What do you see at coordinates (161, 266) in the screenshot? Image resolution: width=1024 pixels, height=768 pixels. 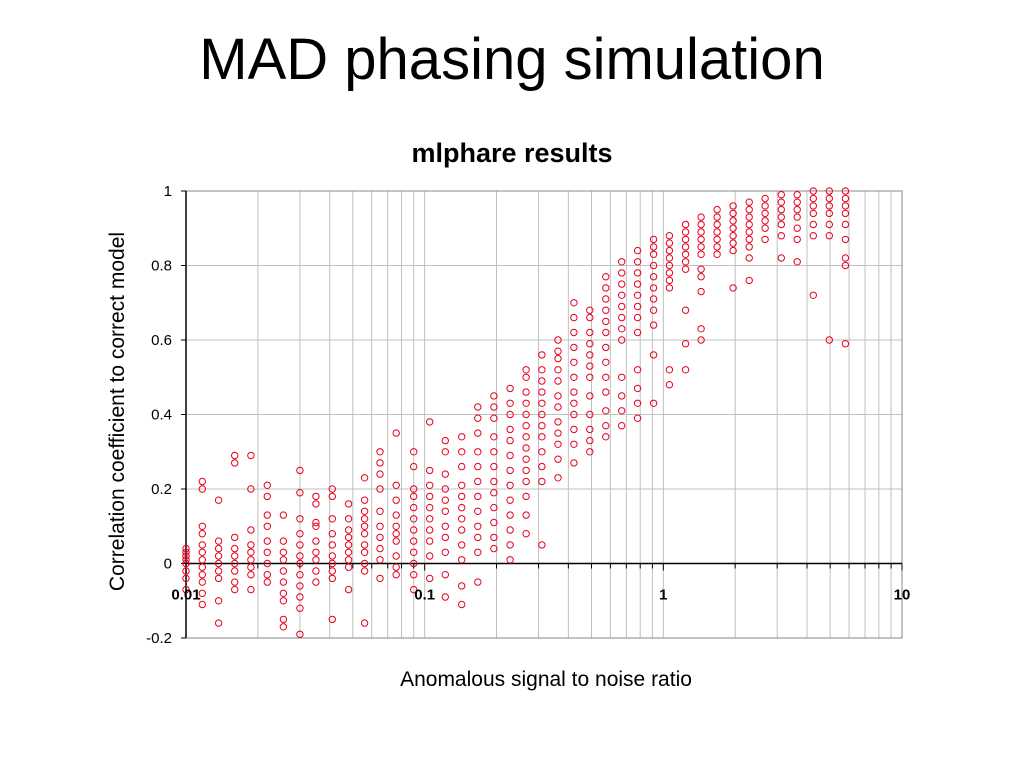 I see `y-tick-label: 0.8` at bounding box center [161, 266].